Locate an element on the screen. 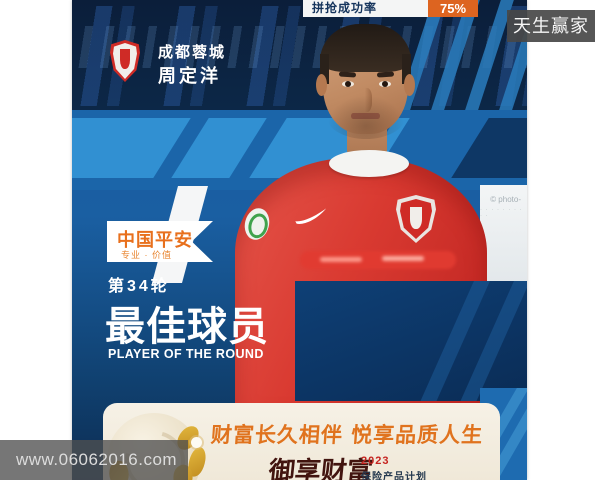 This screenshot has height=480, width=600. round-label: 第34轮 is located at coordinates (139, 286).